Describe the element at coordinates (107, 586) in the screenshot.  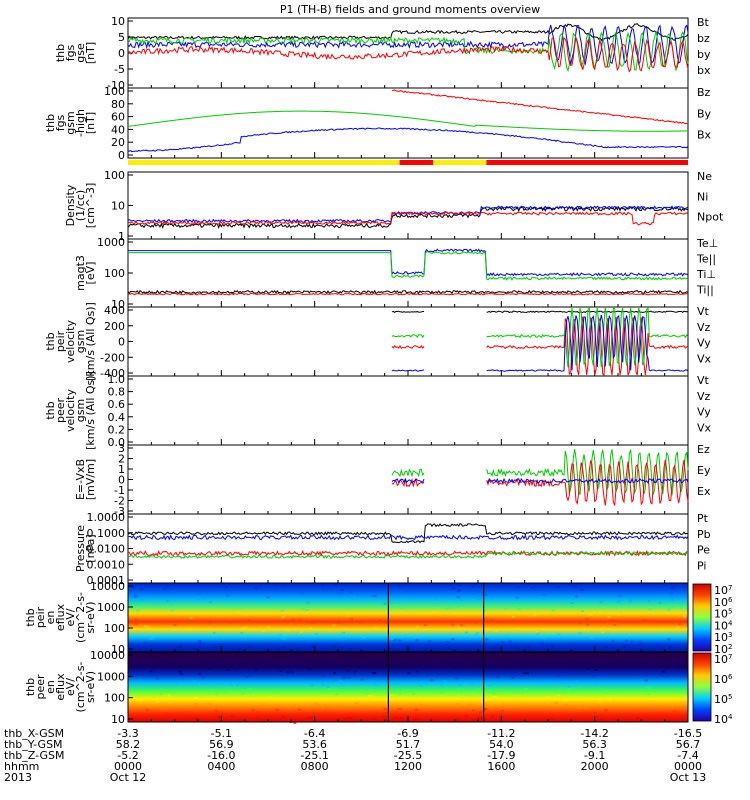
I see `y-tick-label: 10000` at that location.